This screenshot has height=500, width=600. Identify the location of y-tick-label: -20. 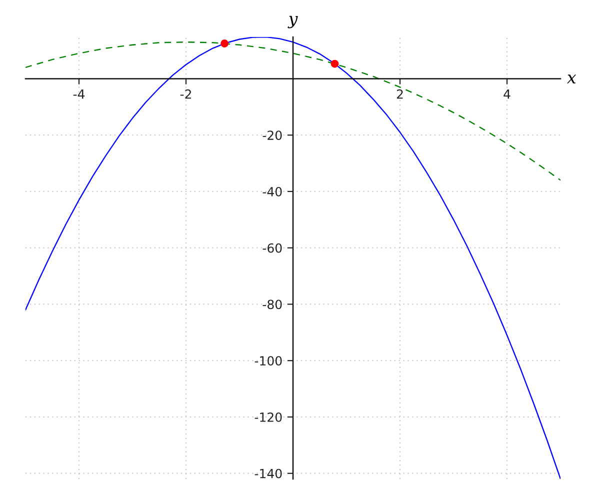
(272, 135).